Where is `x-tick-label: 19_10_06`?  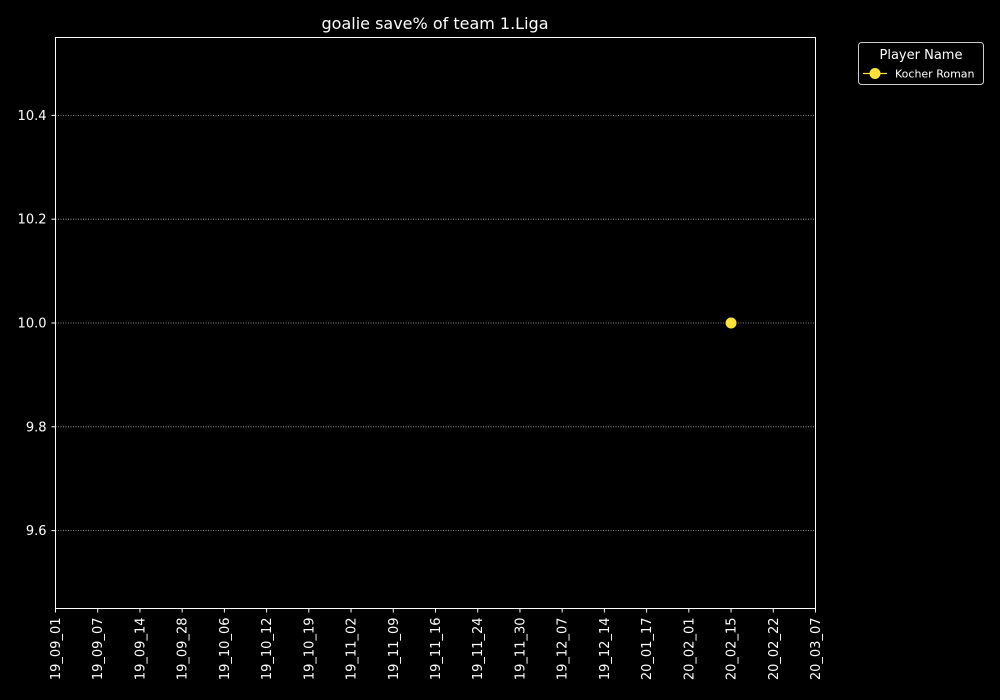
x-tick-label: 19_10_06 is located at coordinates (225, 649).